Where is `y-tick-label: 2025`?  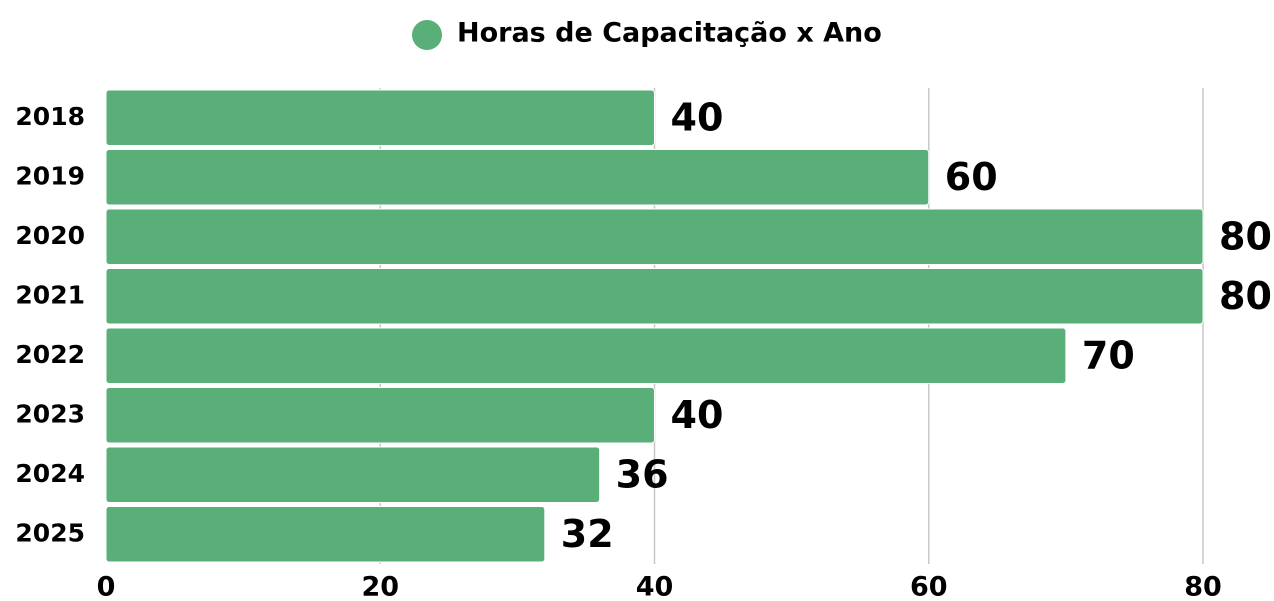 y-tick-label: 2025 is located at coordinates (50, 532).